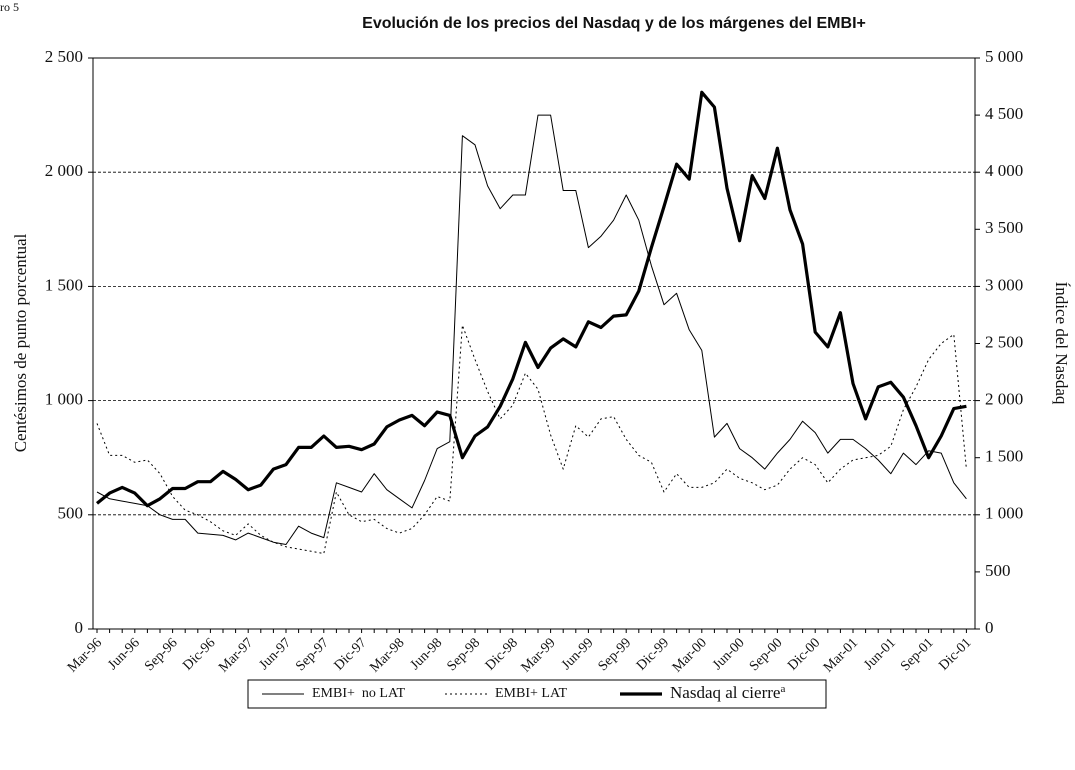 This screenshot has height=770, width=1075. I want to click on y2-tick-label: 1 000, so click(1004, 513).